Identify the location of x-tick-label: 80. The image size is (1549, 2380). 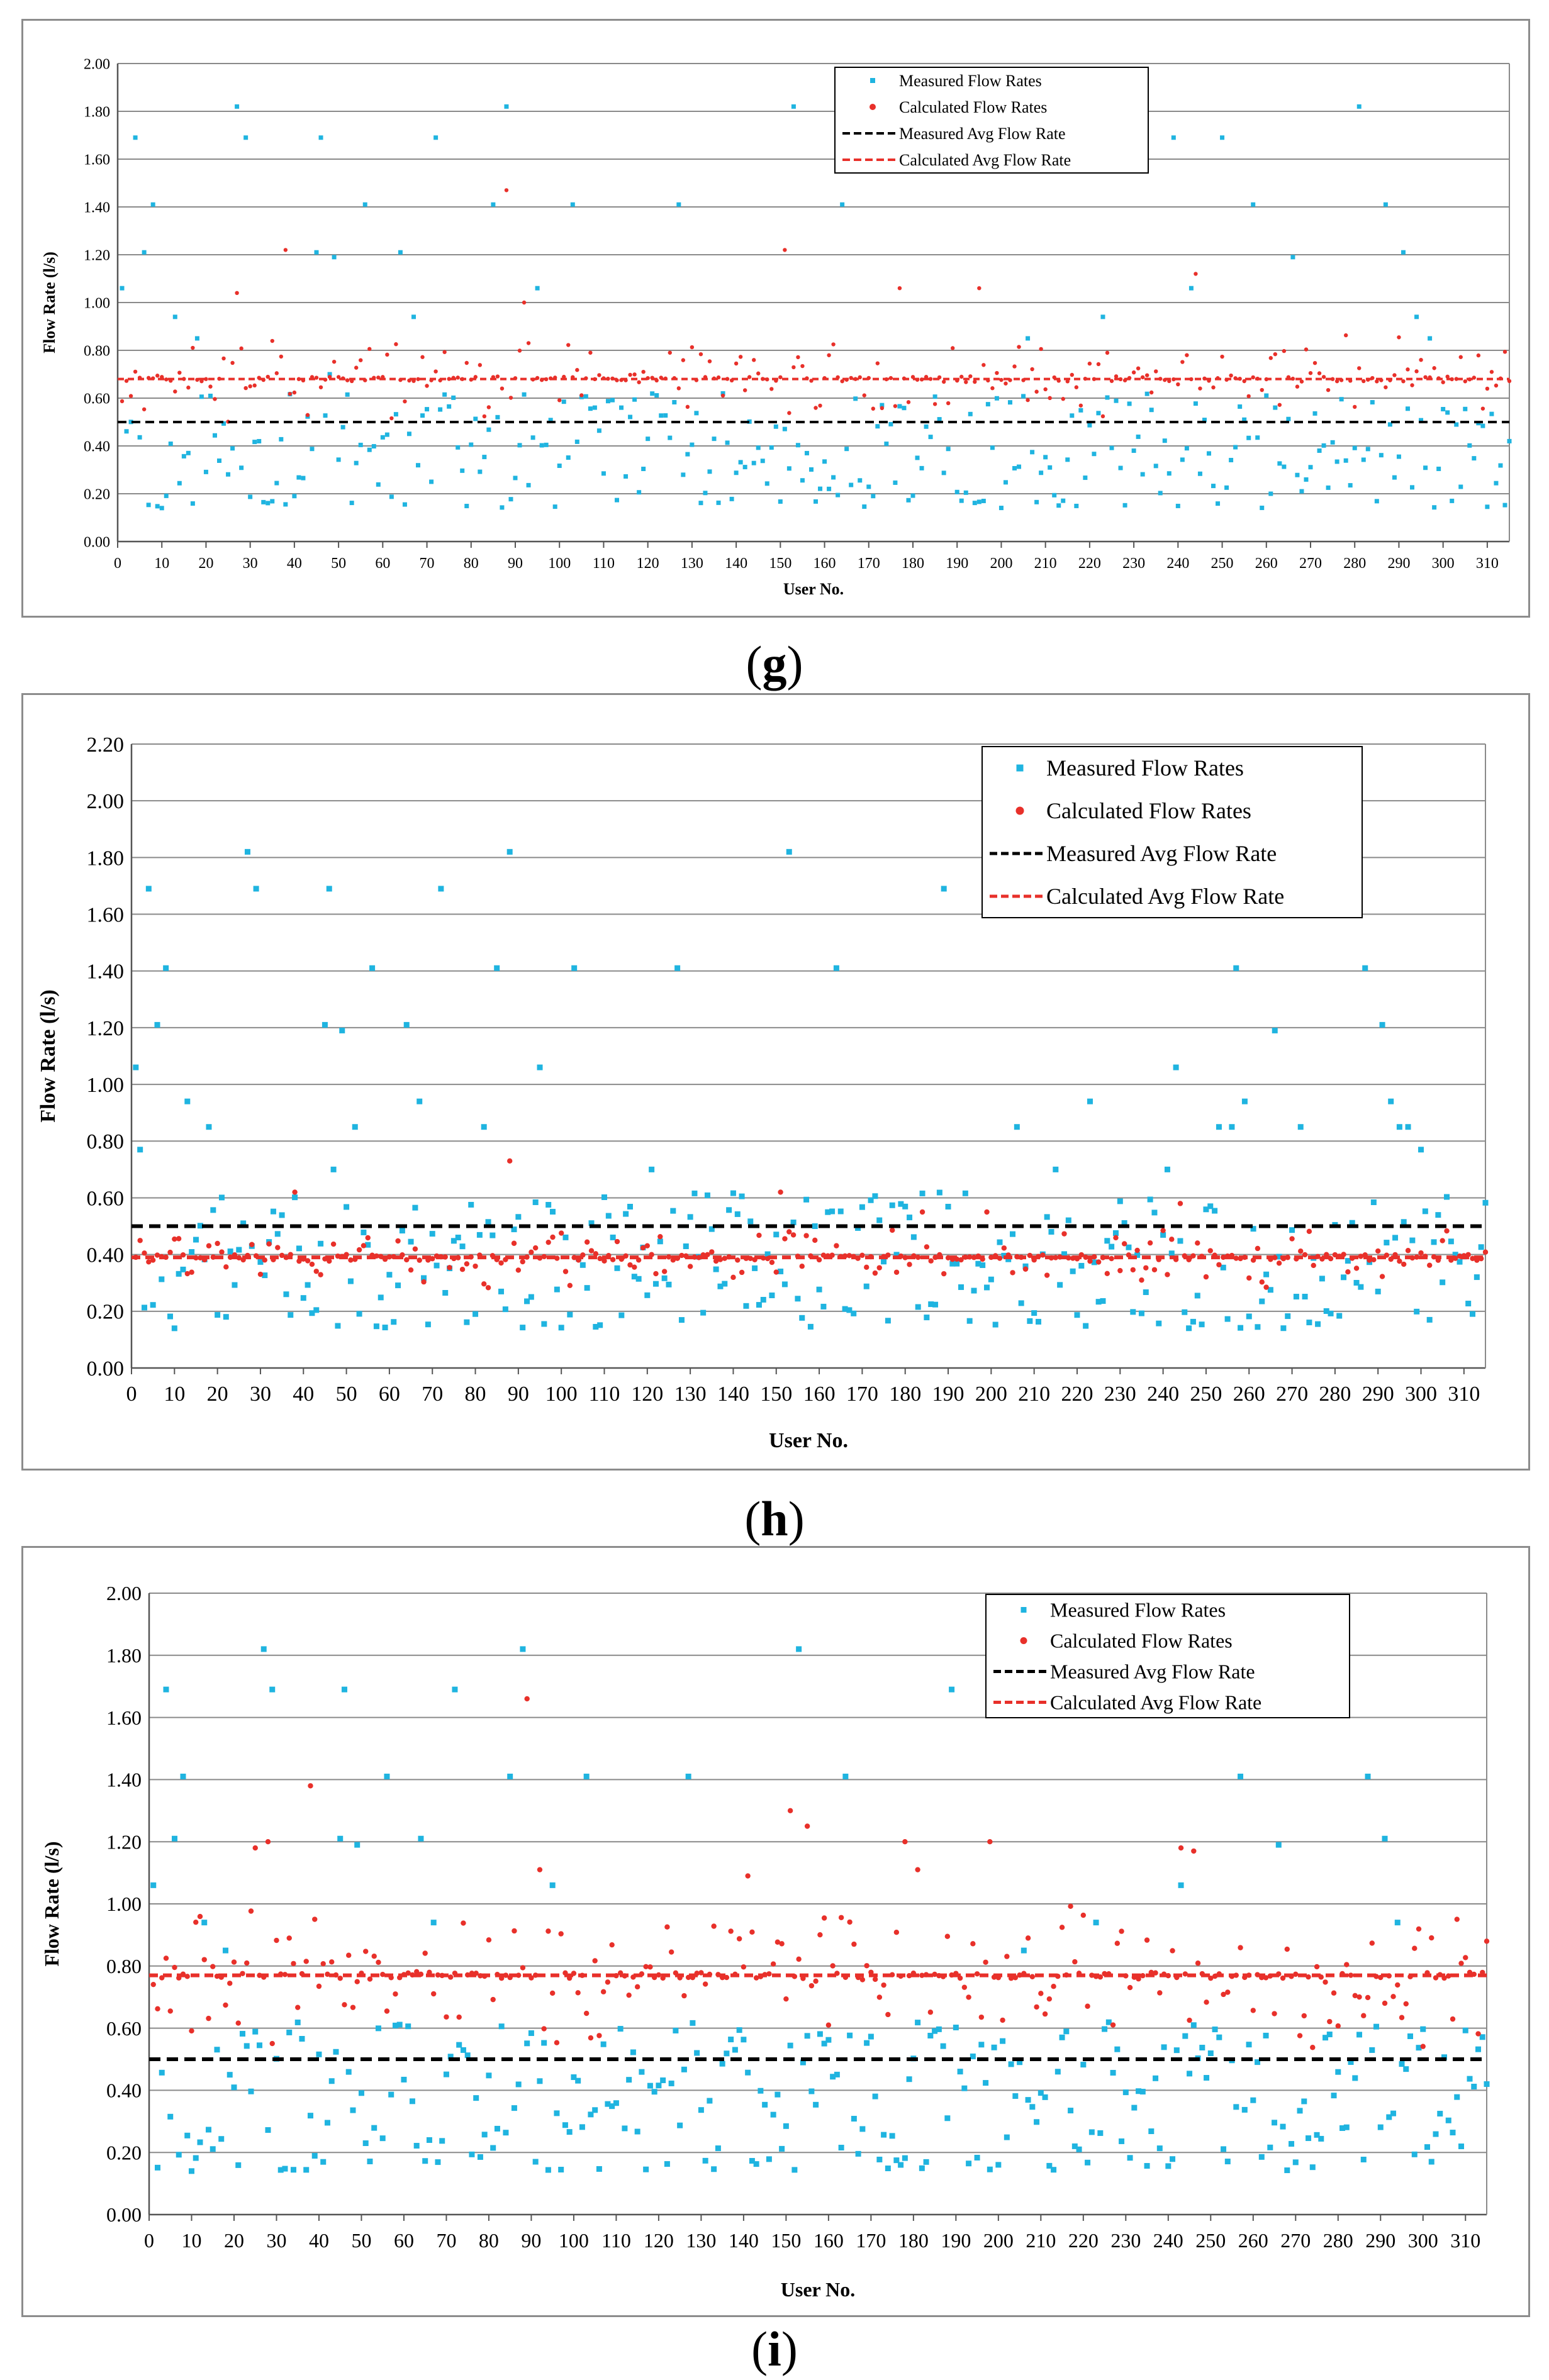
(476, 1394).